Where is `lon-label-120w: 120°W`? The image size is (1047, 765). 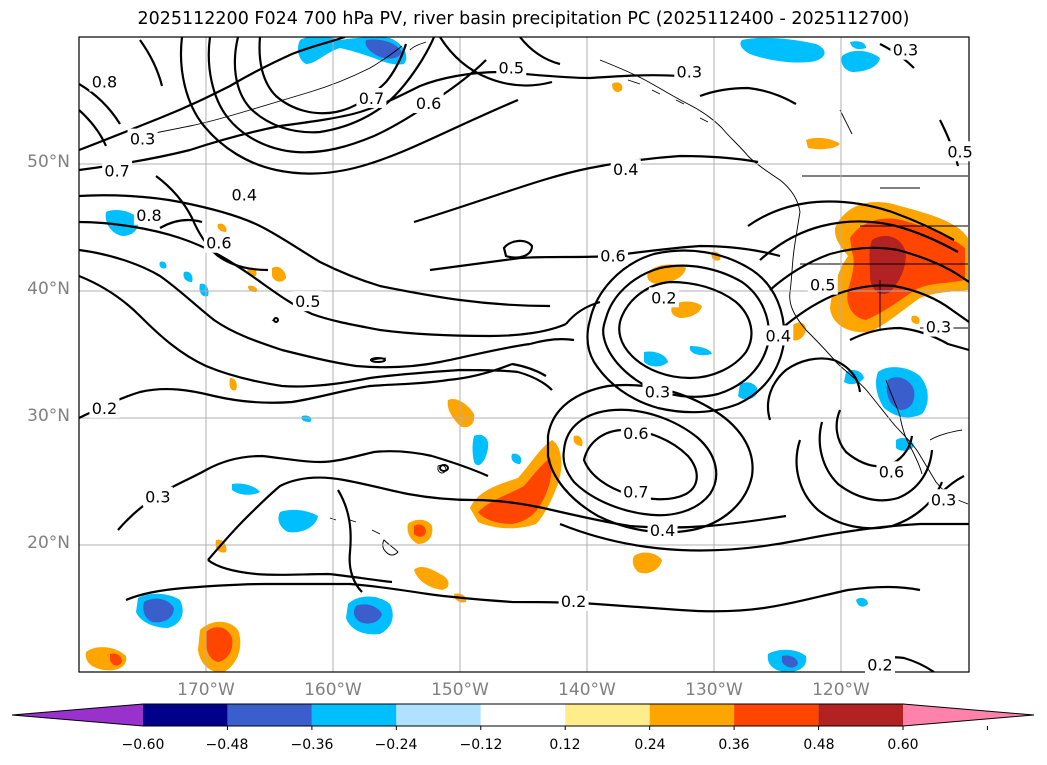 lon-label-120w: 120°W is located at coordinates (841, 690).